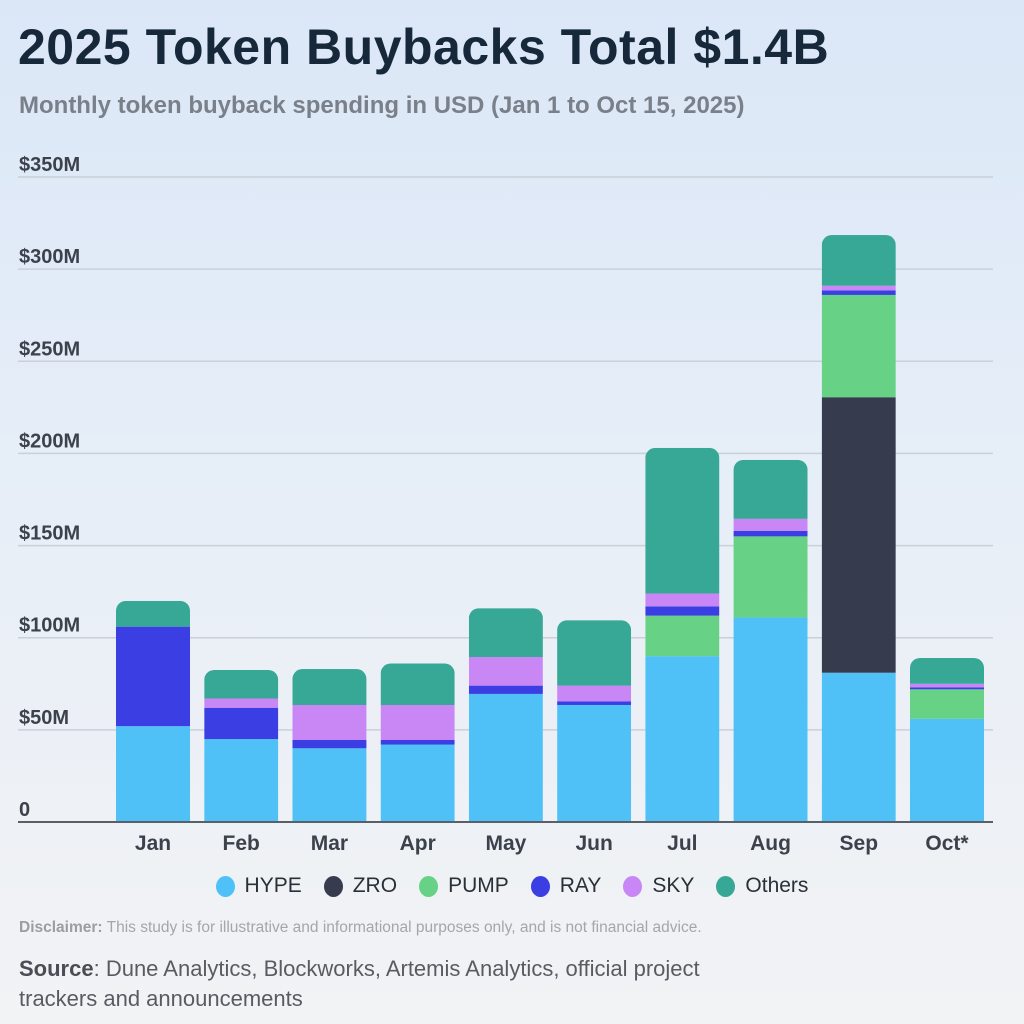 The width and height of the screenshot is (1024, 1024). What do you see at coordinates (49, 534) in the screenshot?
I see `y-tick-label: $150M` at bounding box center [49, 534].